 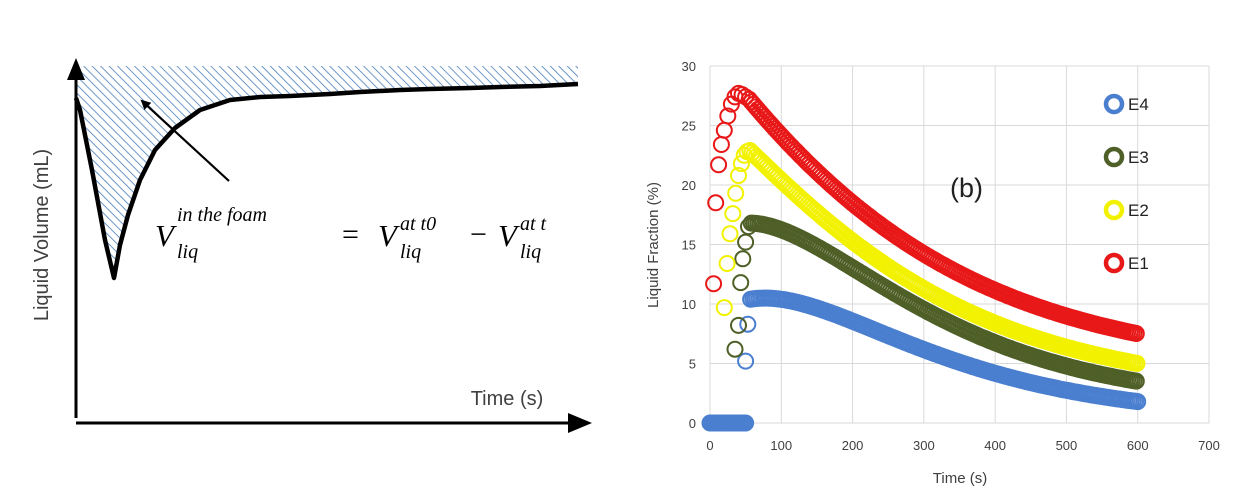 What do you see at coordinates (222, 215) in the screenshot?
I see `eq-lhs-sup: in the foam` at bounding box center [222, 215].